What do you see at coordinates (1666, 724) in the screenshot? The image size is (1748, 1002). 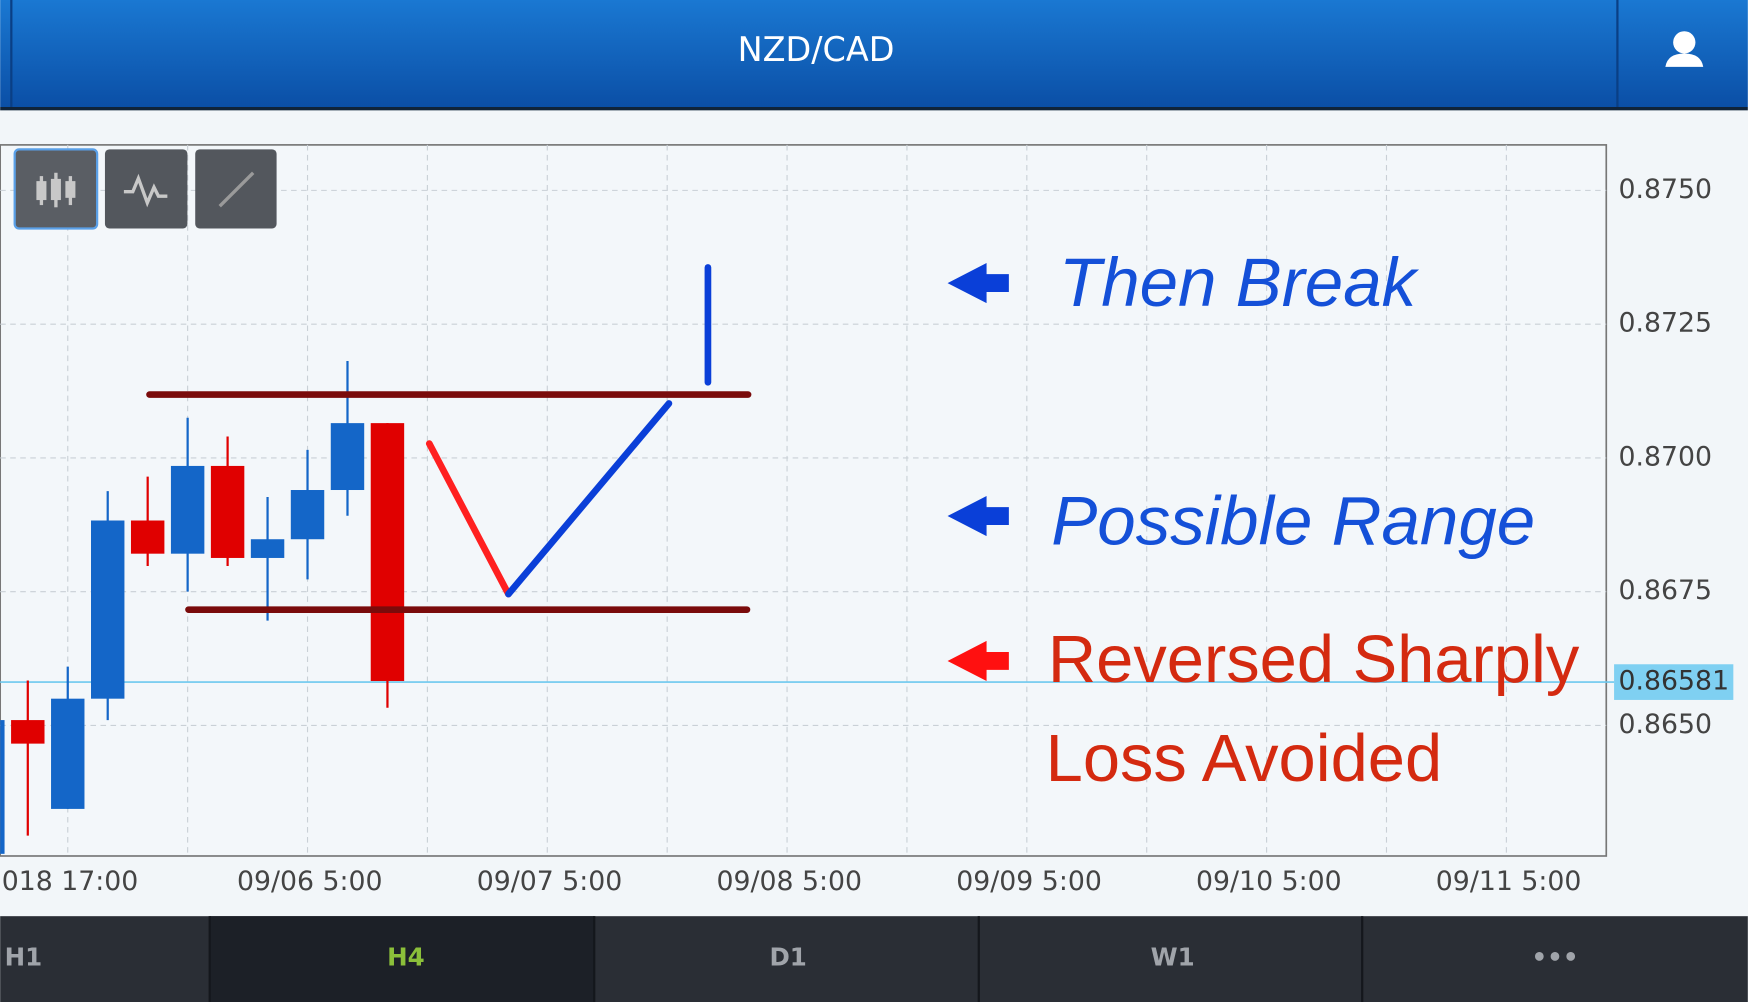 I see `y-tick-label: 0.8650` at bounding box center [1666, 724].